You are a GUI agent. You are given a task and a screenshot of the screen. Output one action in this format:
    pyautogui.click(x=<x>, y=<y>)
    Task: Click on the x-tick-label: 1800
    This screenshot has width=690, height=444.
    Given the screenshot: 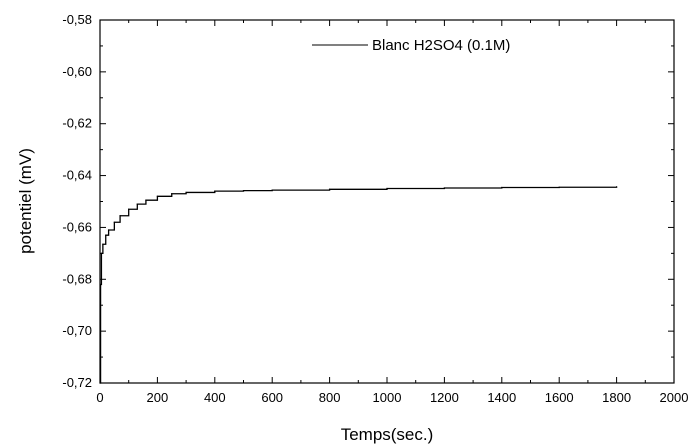 What is the action you would take?
    pyautogui.click(x=616, y=397)
    